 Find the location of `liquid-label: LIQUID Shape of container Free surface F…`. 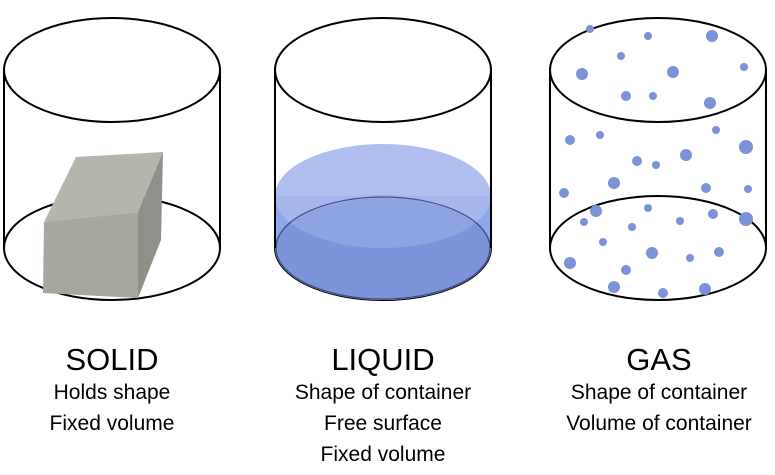

liquid-label: LIQUID Shape of container Free surface F… is located at coordinates (383, 406).